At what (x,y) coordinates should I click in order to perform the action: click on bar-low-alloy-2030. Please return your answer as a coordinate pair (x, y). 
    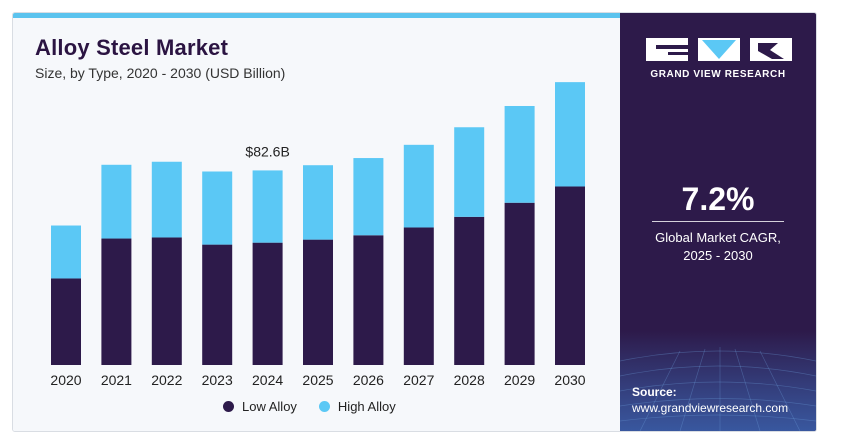
    Looking at the image, I should click on (570, 275).